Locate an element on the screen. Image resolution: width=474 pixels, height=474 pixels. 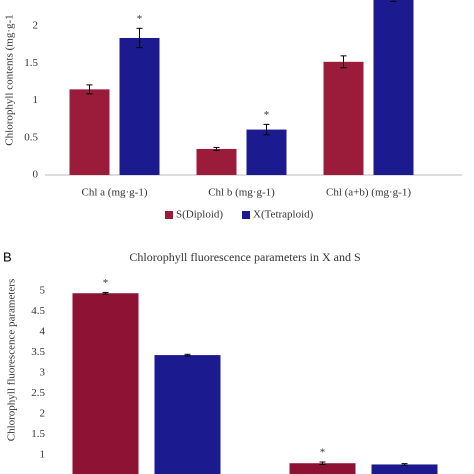
x-tick-label: Chl a (mg·g-1) is located at coordinates (115, 193).